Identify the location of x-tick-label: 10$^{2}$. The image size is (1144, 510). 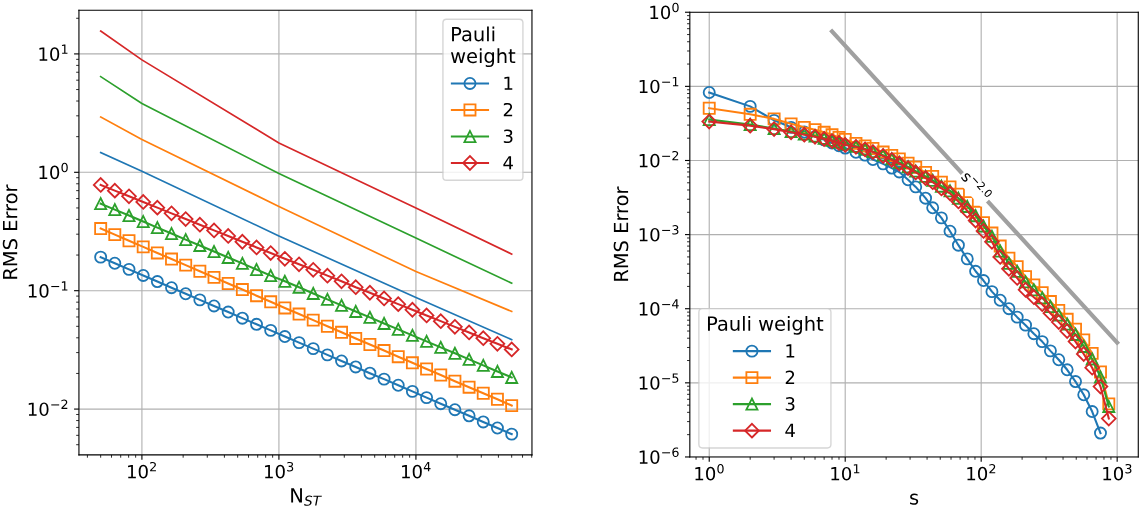
(981, 472).